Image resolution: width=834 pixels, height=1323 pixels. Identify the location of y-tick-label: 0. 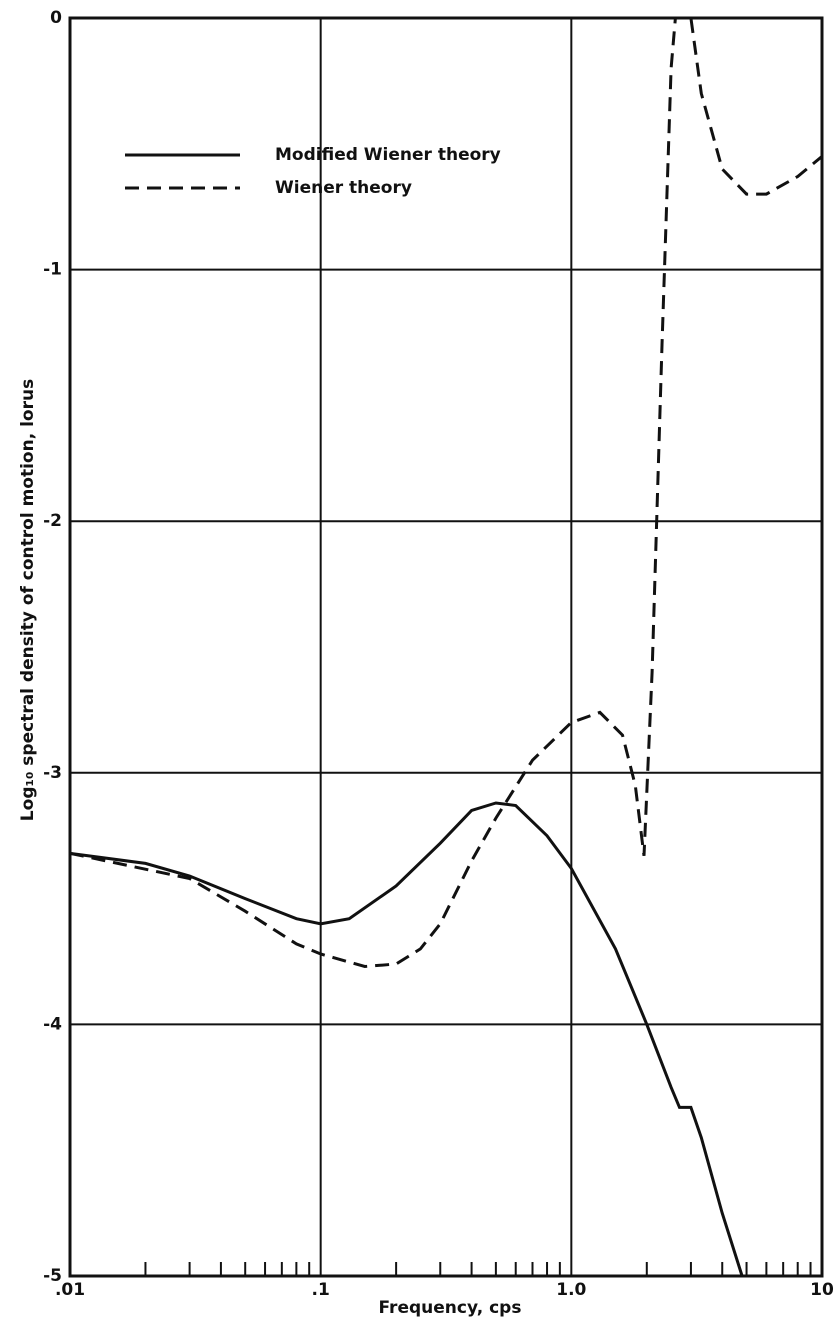
(56, 18).